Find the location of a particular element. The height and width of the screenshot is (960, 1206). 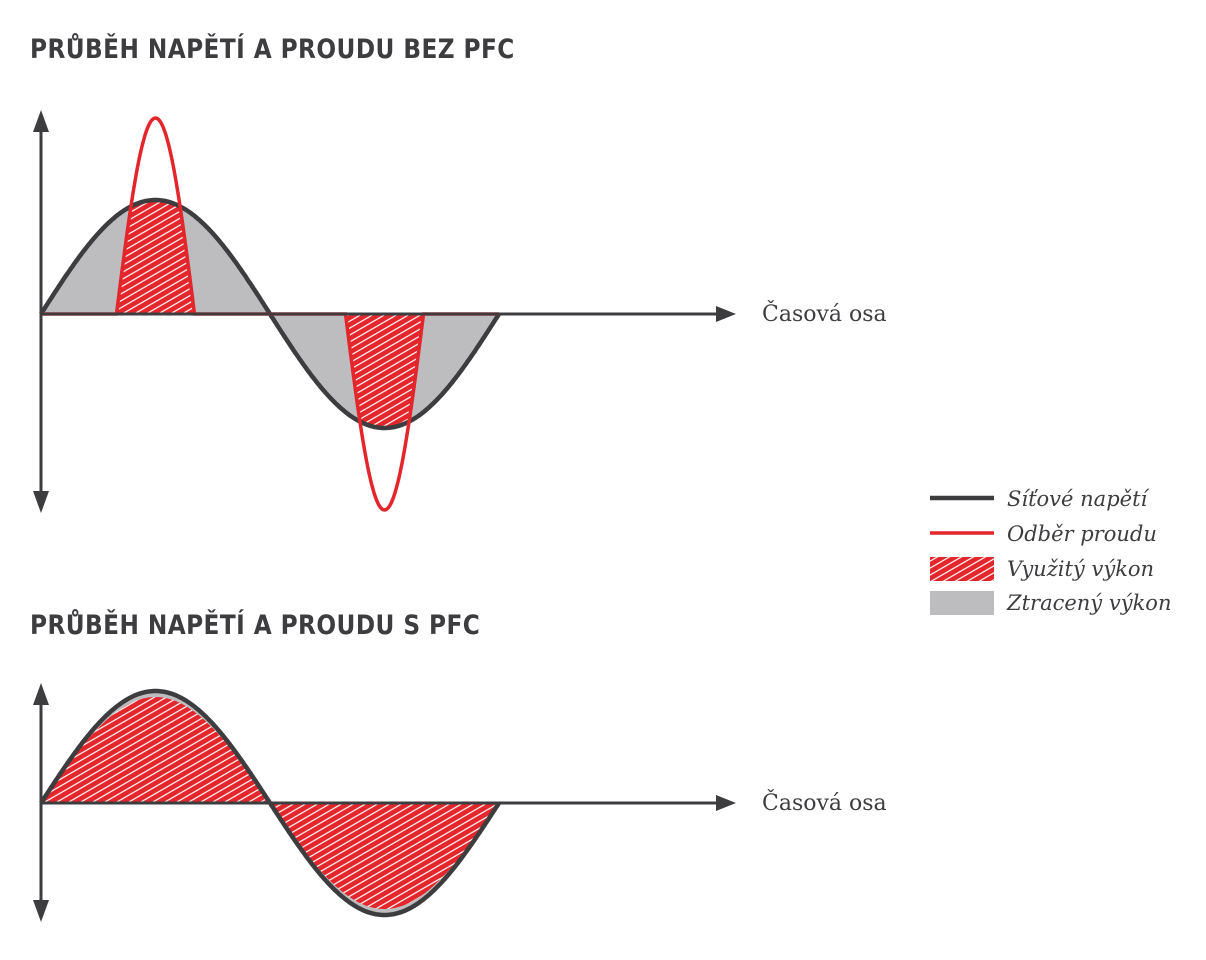

legend-item-used-power: Využitý výkon is located at coordinates (1042, 569).